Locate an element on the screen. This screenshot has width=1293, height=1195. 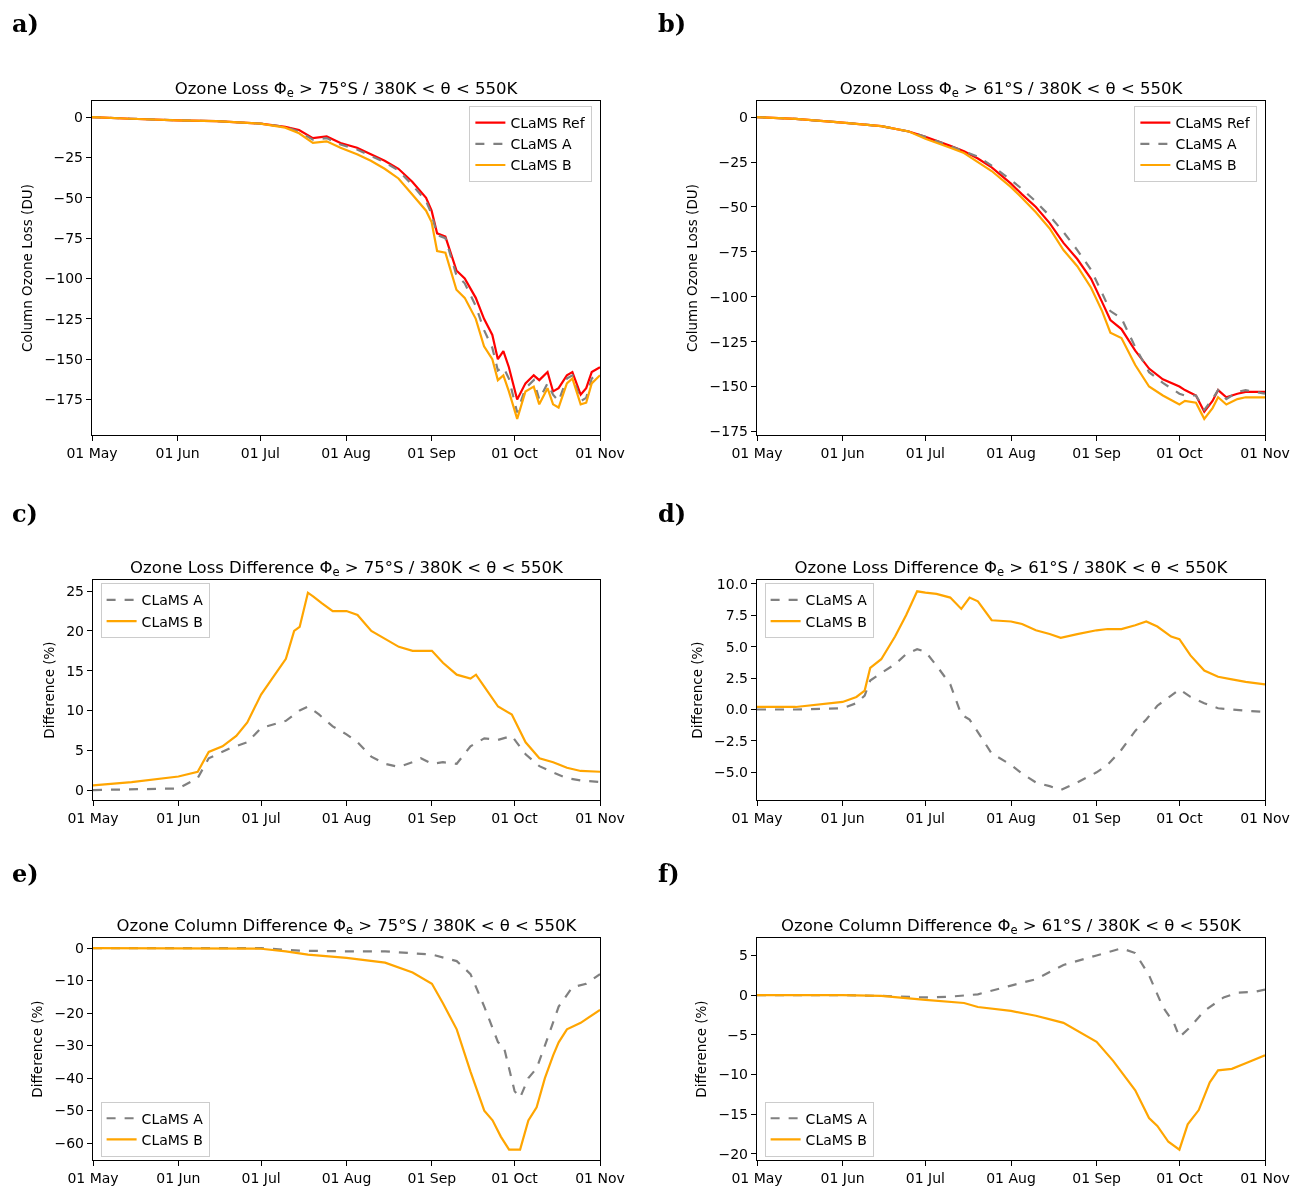
text: a) is located at coordinates (25, 23).